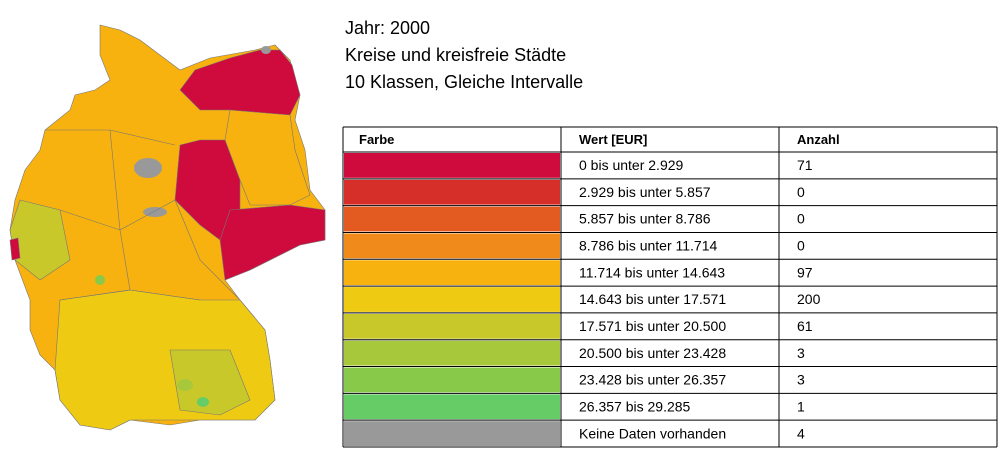 The width and height of the screenshot is (1000, 455). What do you see at coordinates (805, 326) in the screenshot?
I see `count-label: 61` at bounding box center [805, 326].